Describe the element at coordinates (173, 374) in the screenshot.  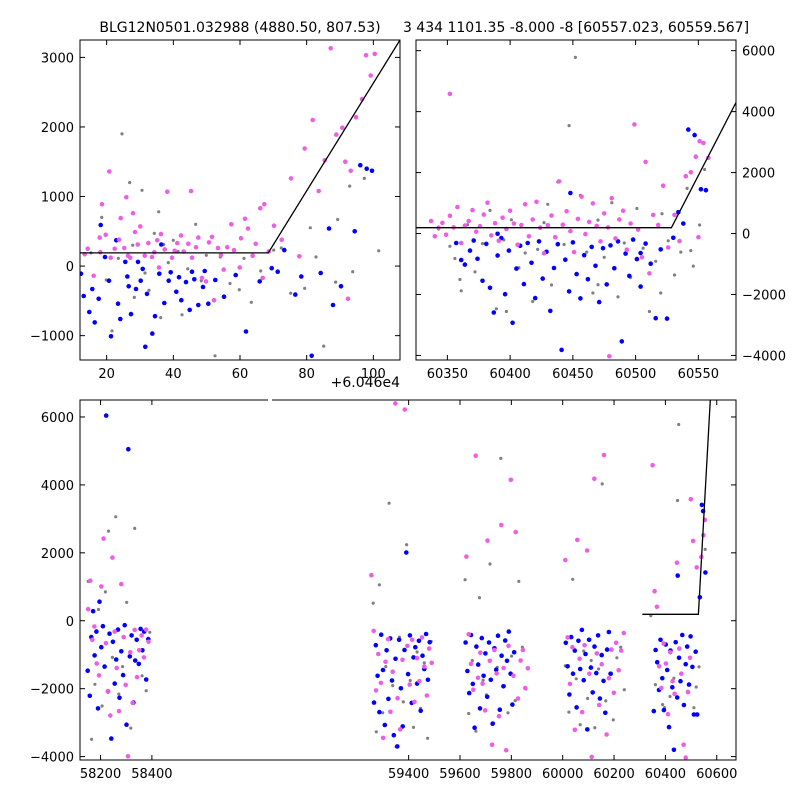
I see `top-left-x-tick-label: 40` at that location.